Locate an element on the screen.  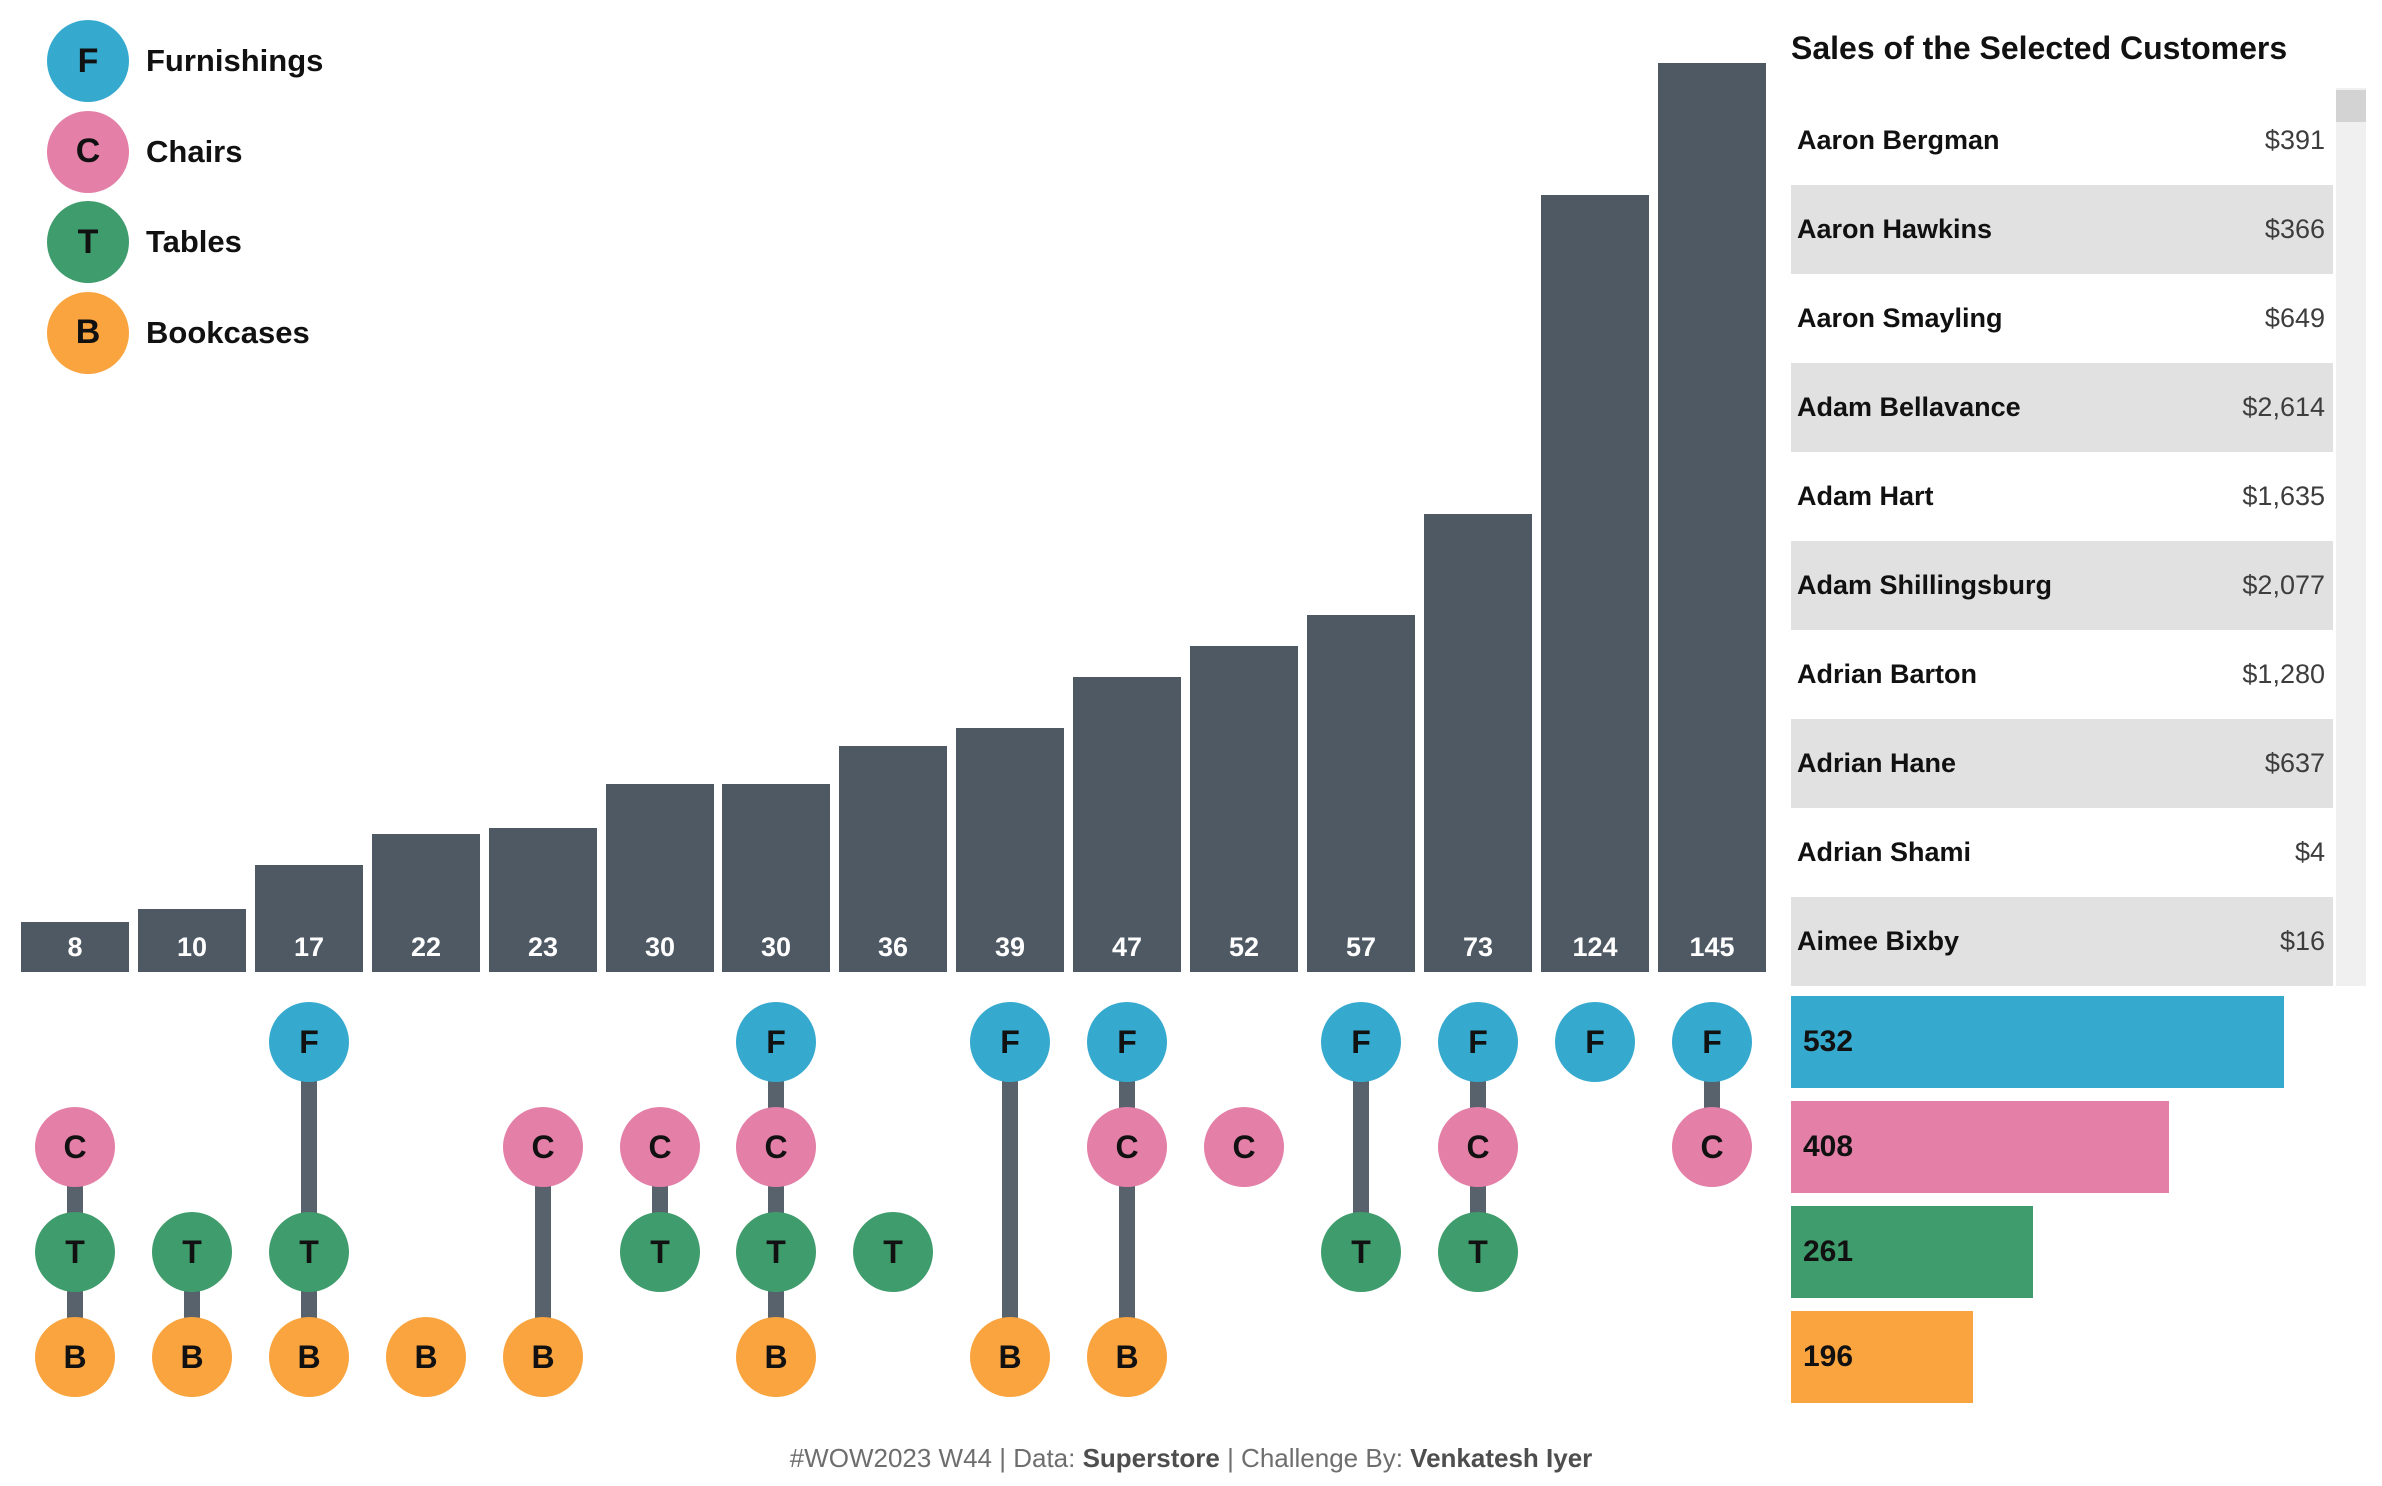
customer-sales-value: $649 is located at coordinates (2294, 318).